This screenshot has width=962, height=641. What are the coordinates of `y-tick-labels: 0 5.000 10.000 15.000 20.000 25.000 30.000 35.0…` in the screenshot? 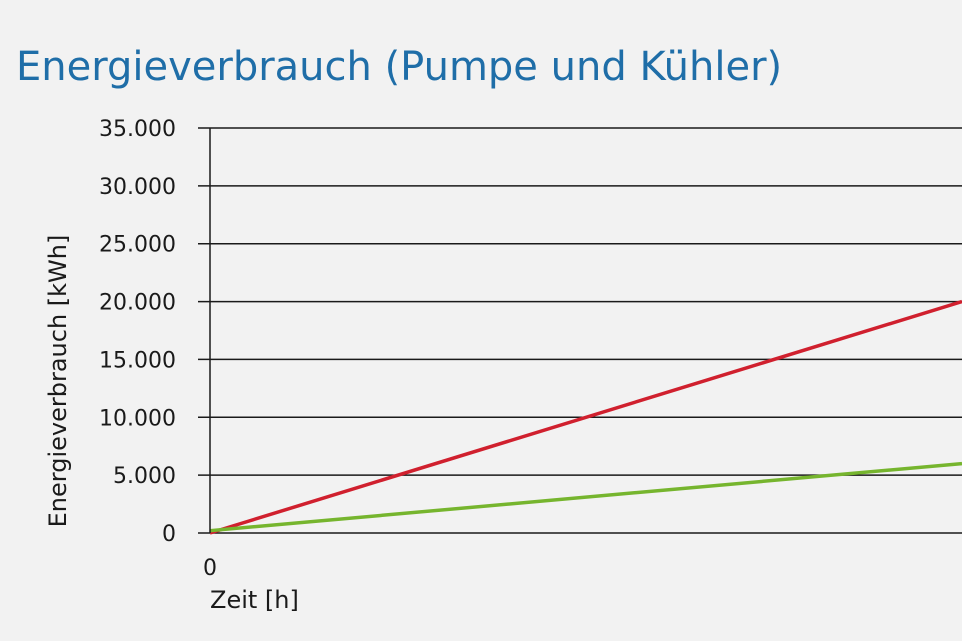 It's located at (137, 332).